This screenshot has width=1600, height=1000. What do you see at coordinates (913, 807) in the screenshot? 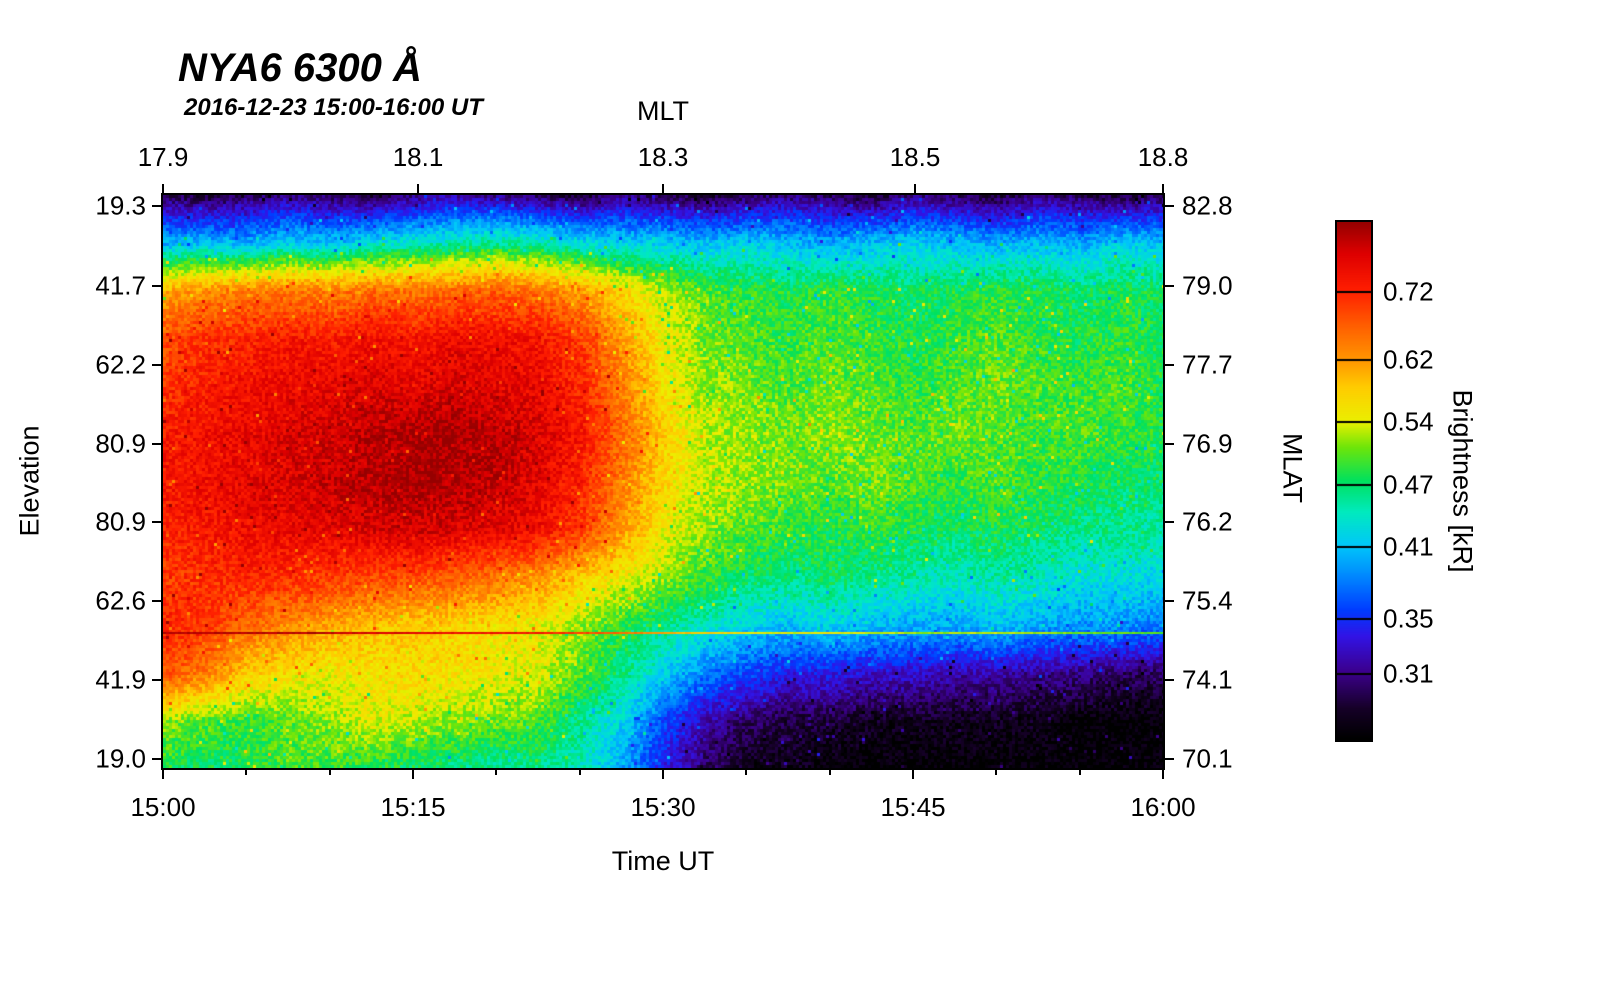
I see `time-tick-label: 15:45` at bounding box center [913, 807].